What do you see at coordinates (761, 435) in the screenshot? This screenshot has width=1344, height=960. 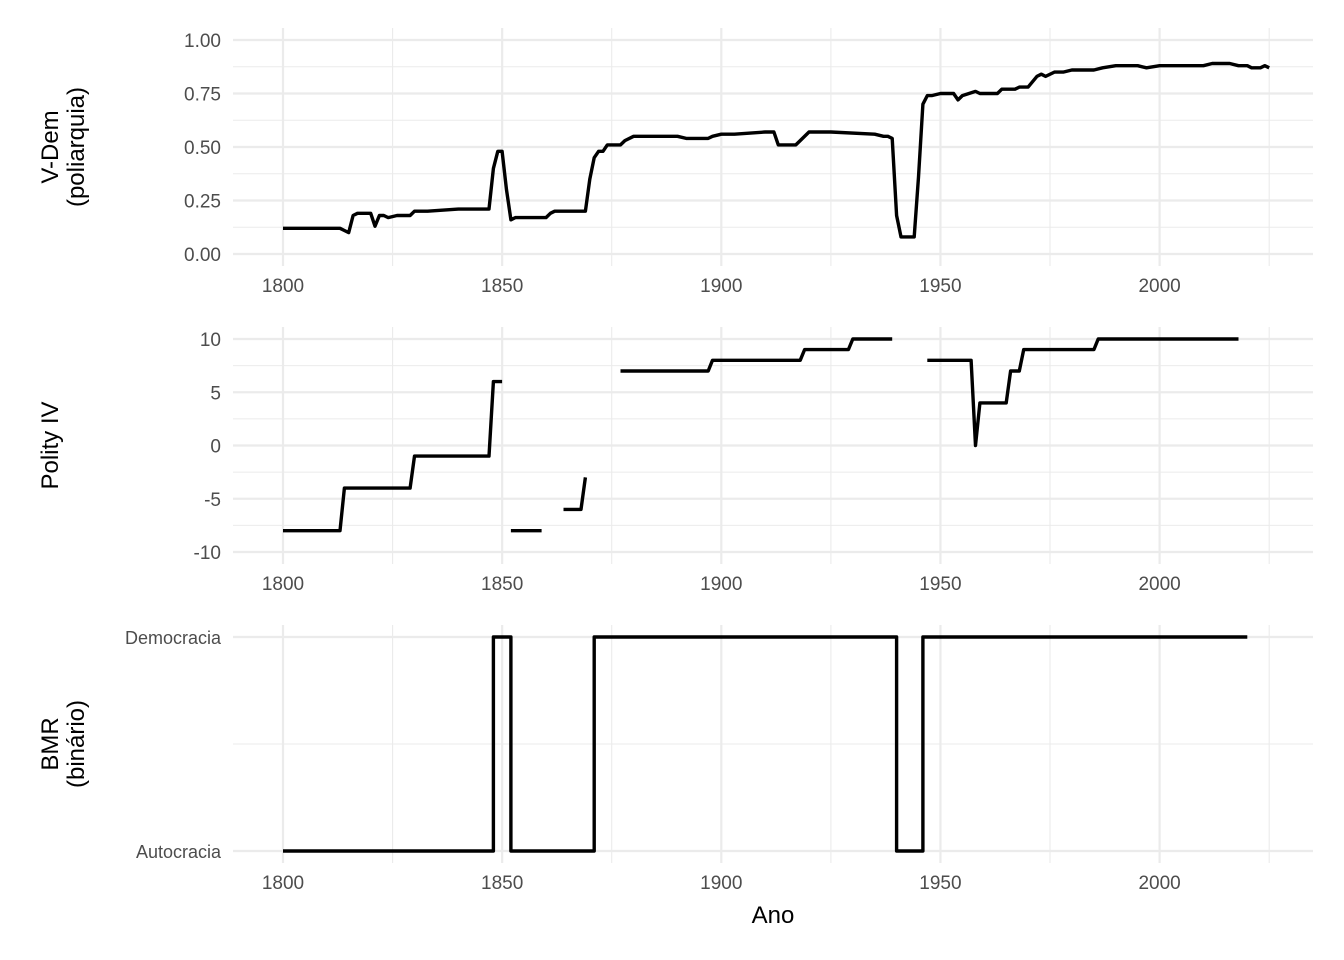 I see `polity-series` at bounding box center [761, 435].